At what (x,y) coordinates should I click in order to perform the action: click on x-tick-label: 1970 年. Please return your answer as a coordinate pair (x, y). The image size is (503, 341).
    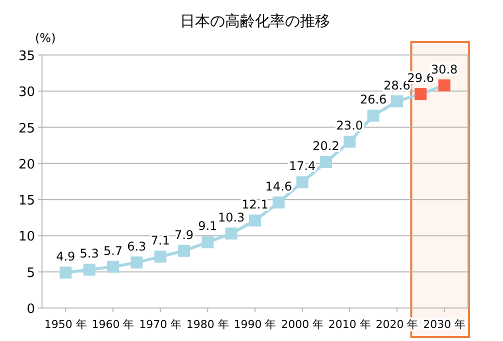
    Looking at the image, I should click on (160, 324).